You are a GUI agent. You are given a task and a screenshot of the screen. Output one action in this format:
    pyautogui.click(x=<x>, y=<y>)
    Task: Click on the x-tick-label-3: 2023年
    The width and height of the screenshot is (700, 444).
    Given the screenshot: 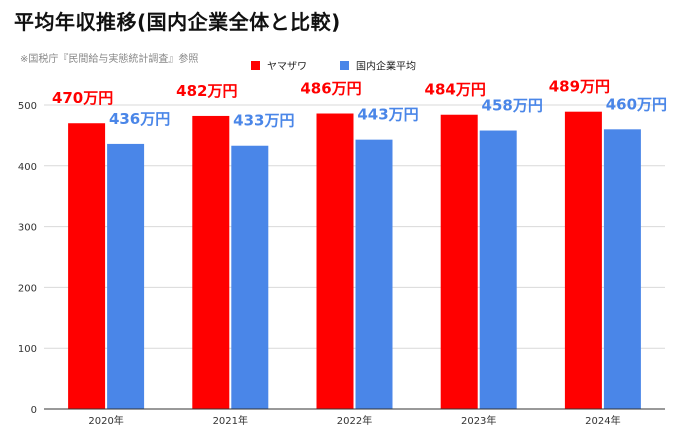 What is the action you would take?
    pyautogui.click(x=478, y=420)
    